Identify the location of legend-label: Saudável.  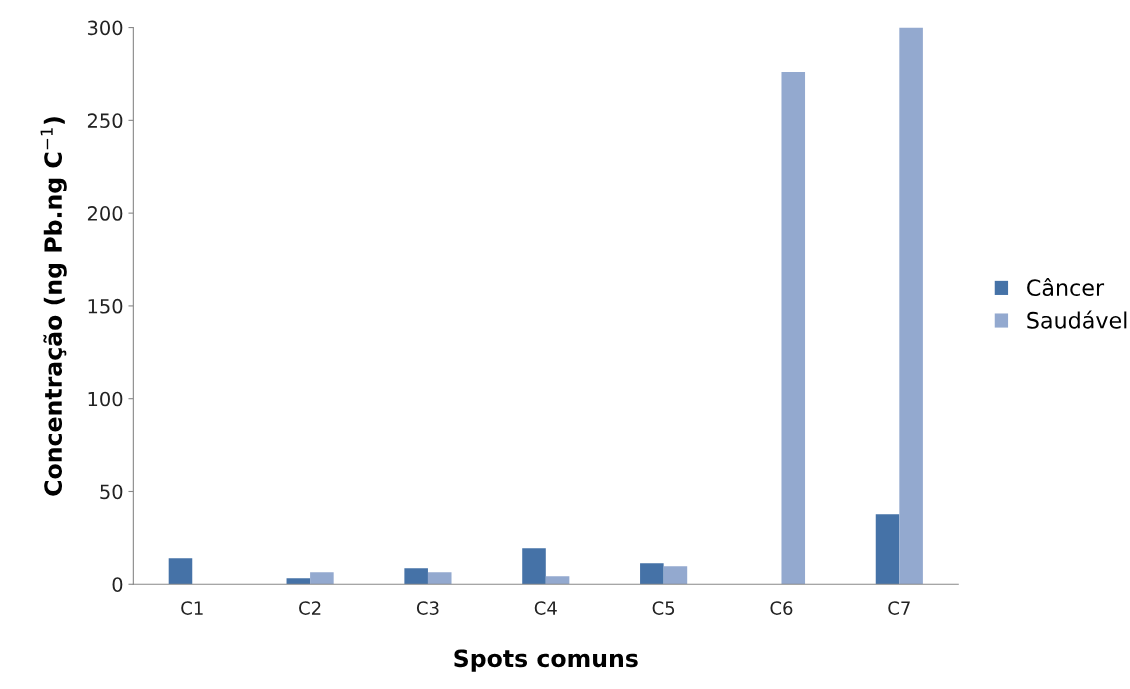
(1077, 319).